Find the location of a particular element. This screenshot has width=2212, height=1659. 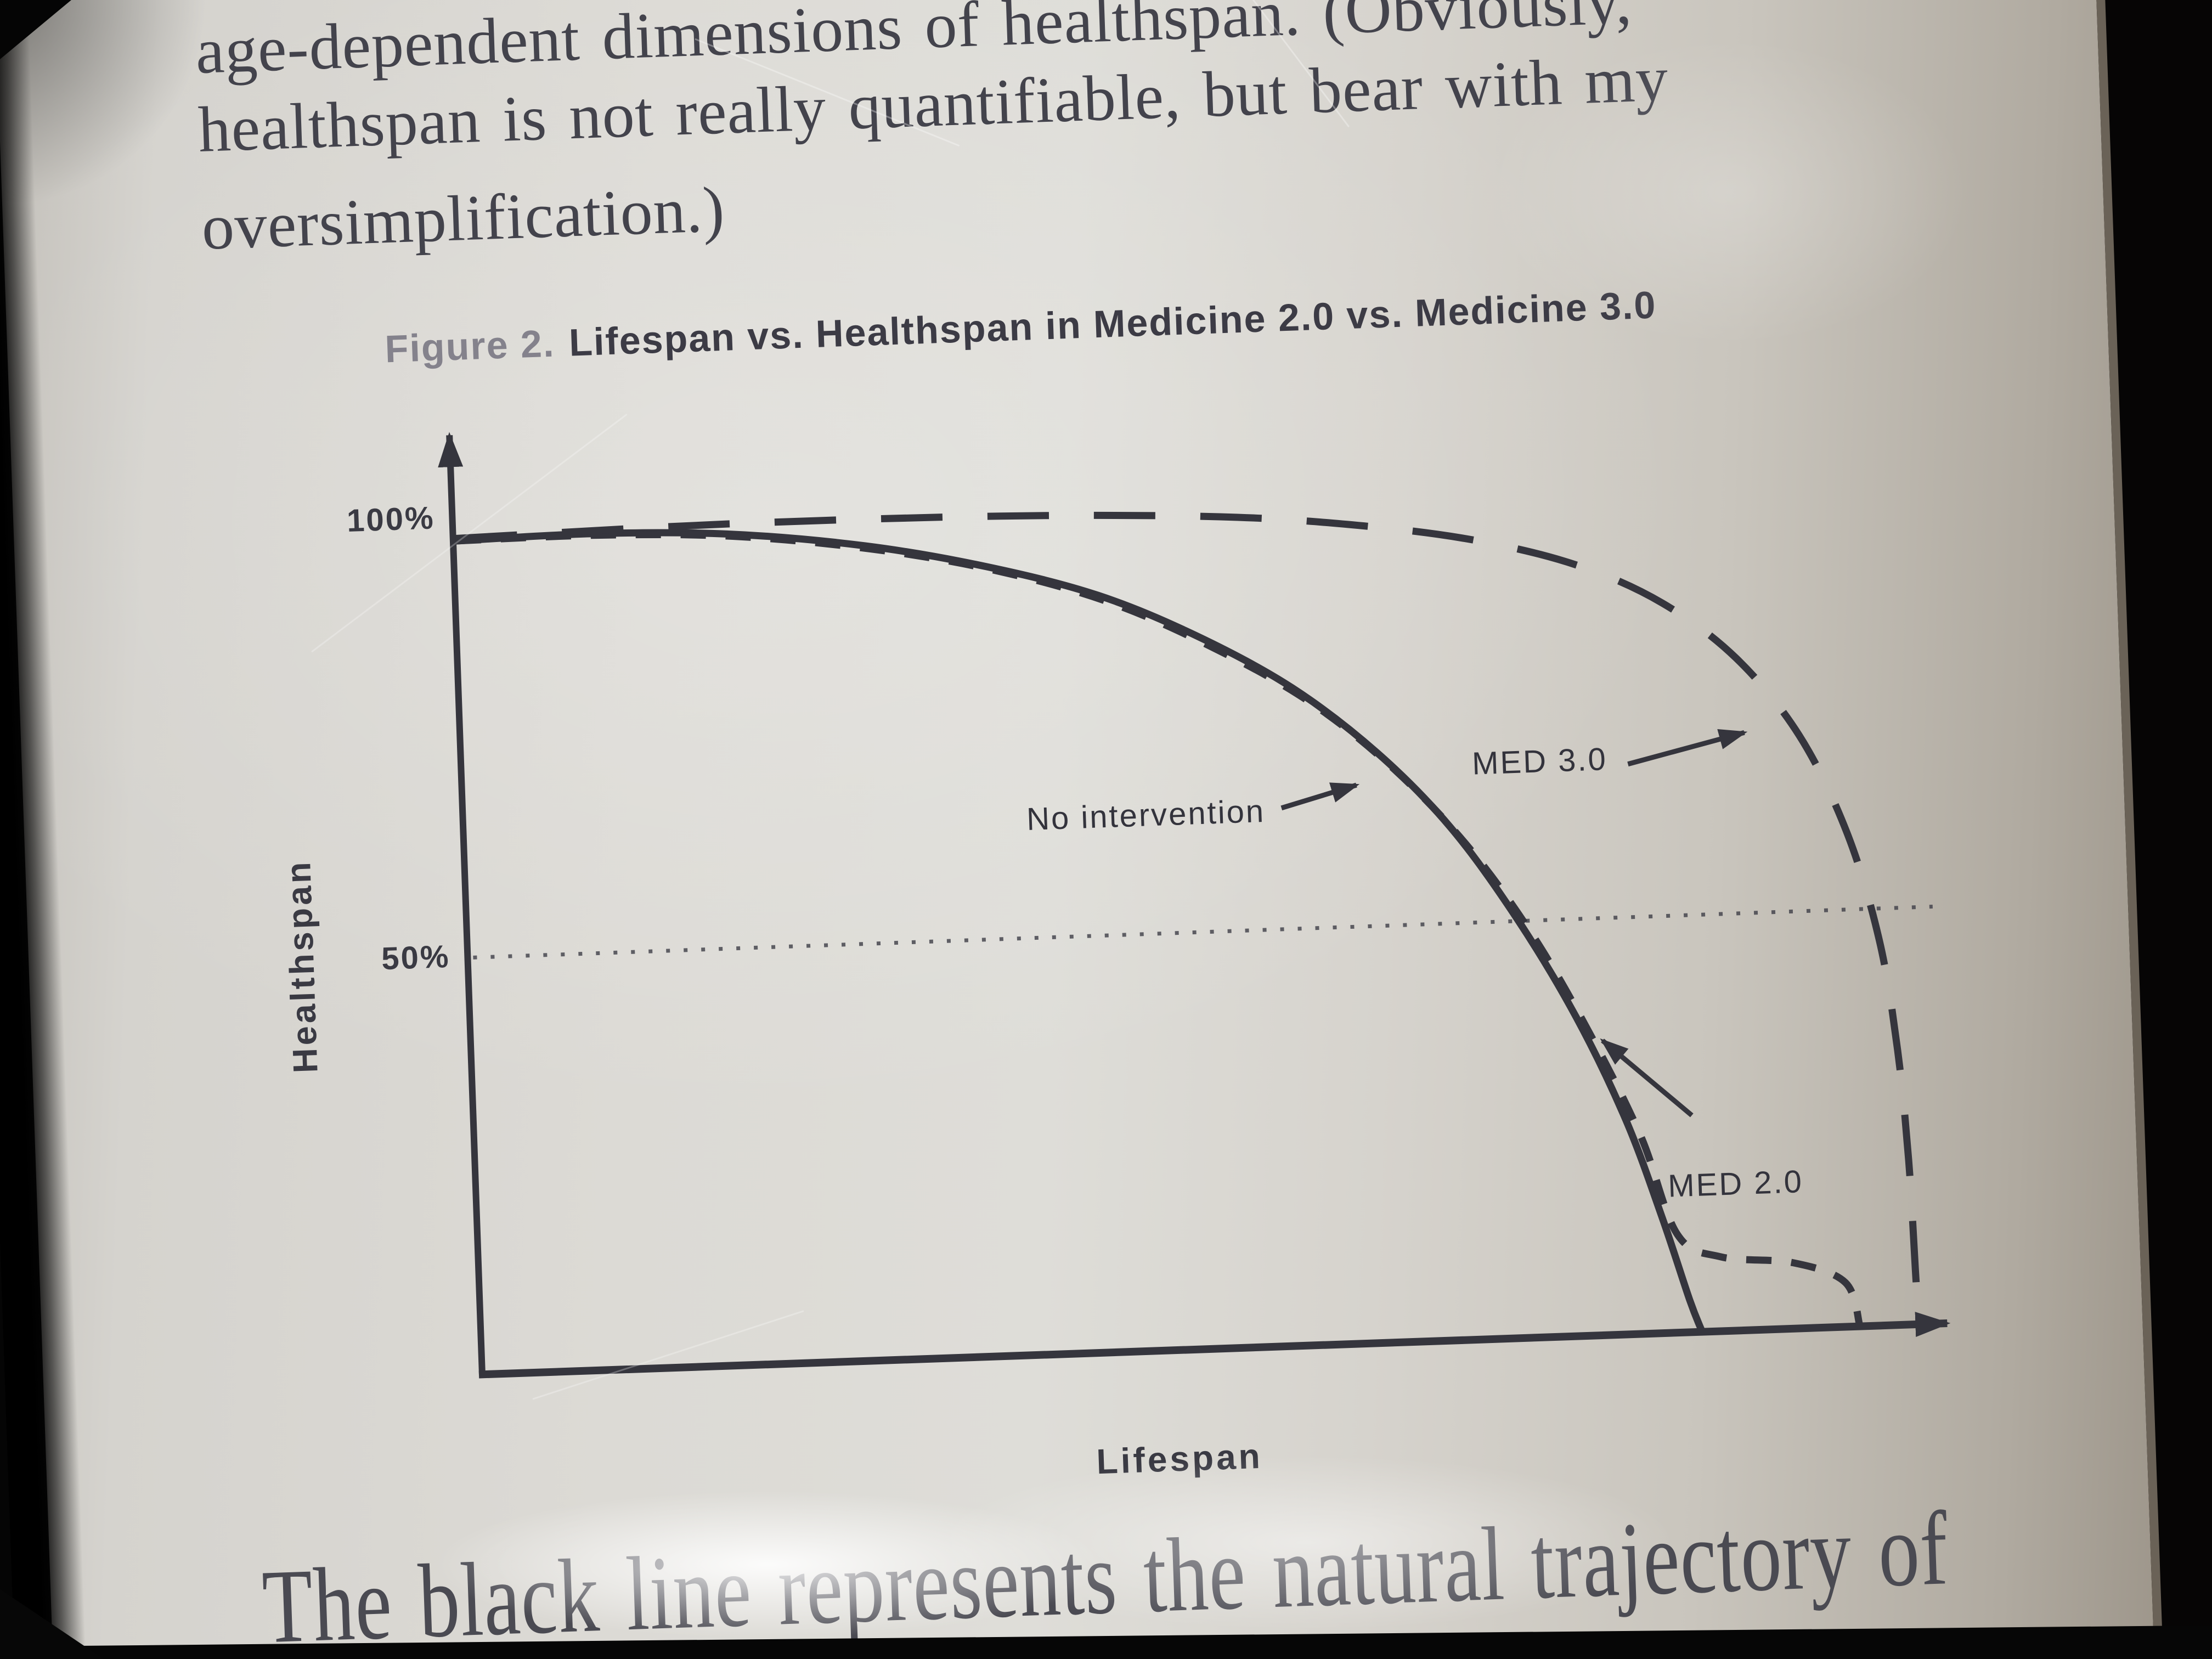

annotation-med-3-0: MED 3.0 is located at coordinates (1540, 761).